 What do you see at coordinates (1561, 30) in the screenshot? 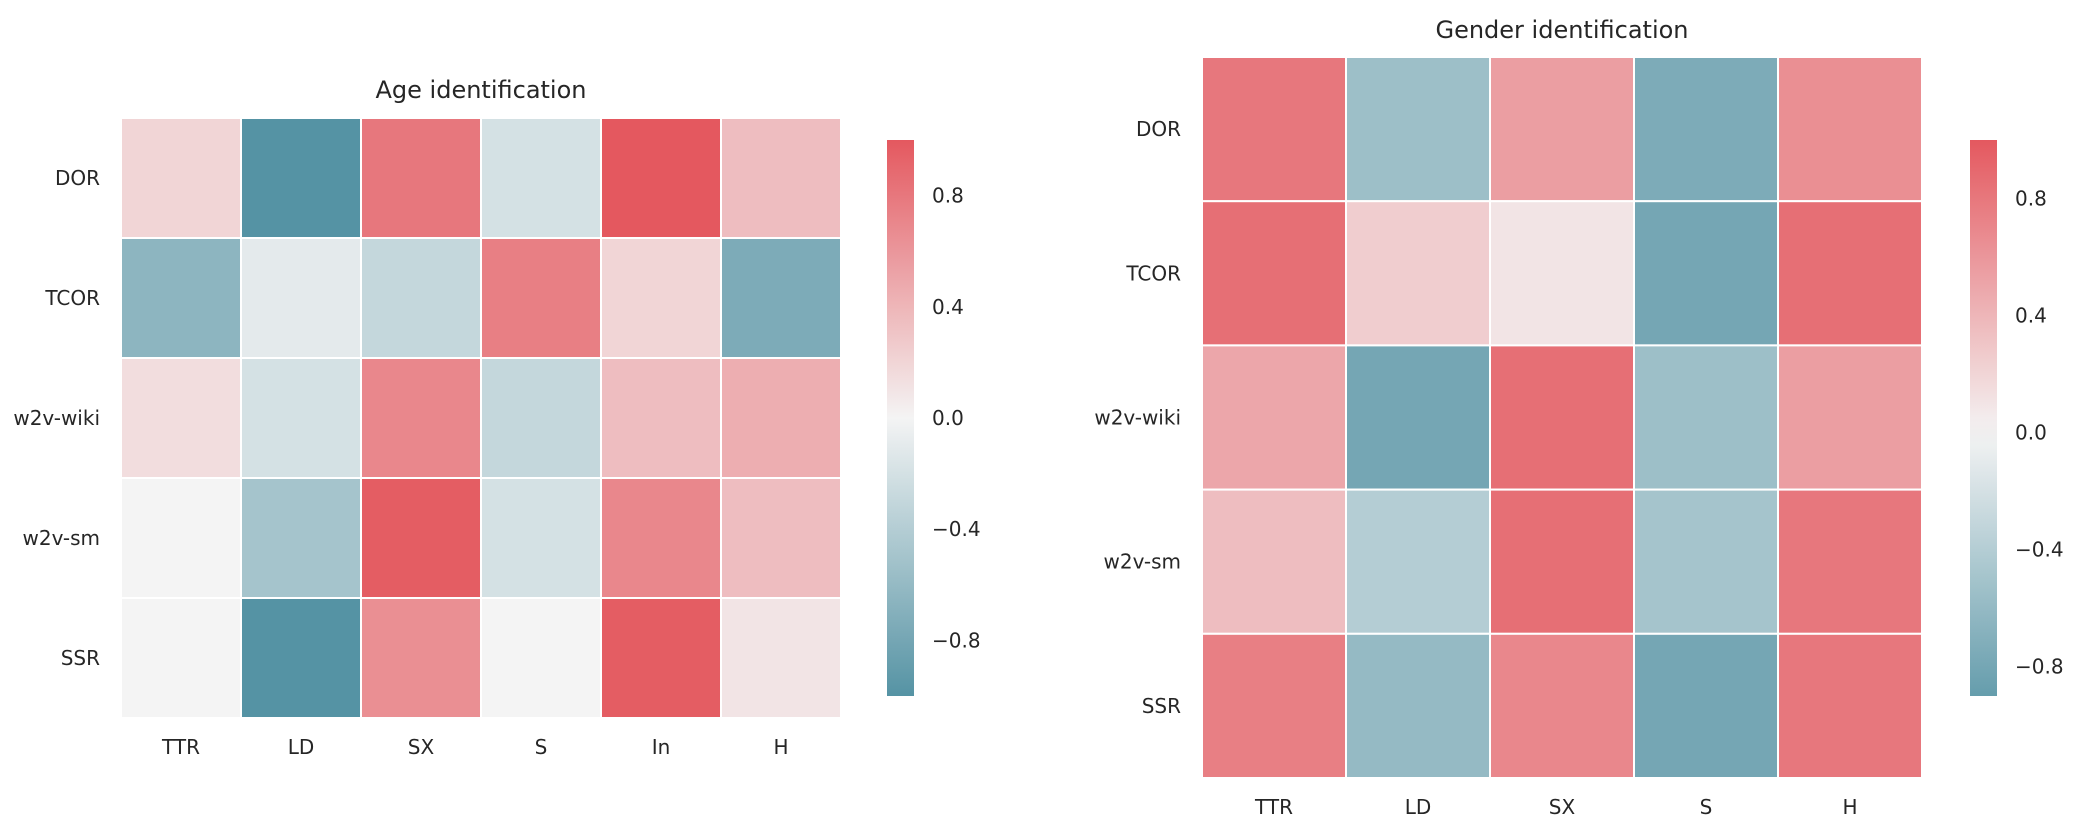
I see `chart-title: Gender identification` at bounding box center [1561, 30].